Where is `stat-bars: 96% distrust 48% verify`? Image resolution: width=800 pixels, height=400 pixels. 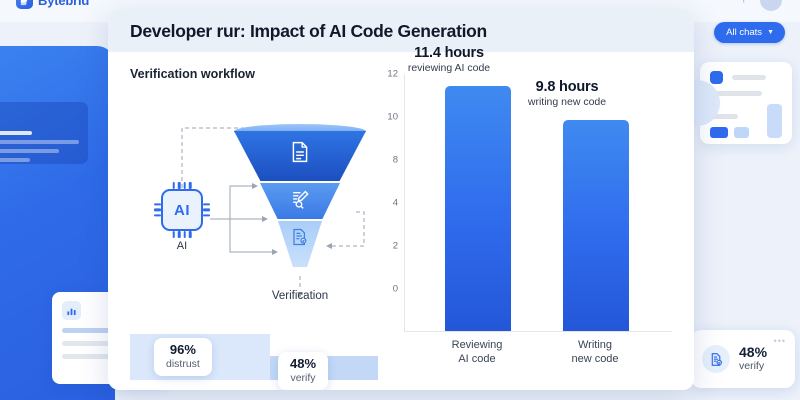
stat-bars: 96% distrust 48% verify is located at coordinates (254, 362).